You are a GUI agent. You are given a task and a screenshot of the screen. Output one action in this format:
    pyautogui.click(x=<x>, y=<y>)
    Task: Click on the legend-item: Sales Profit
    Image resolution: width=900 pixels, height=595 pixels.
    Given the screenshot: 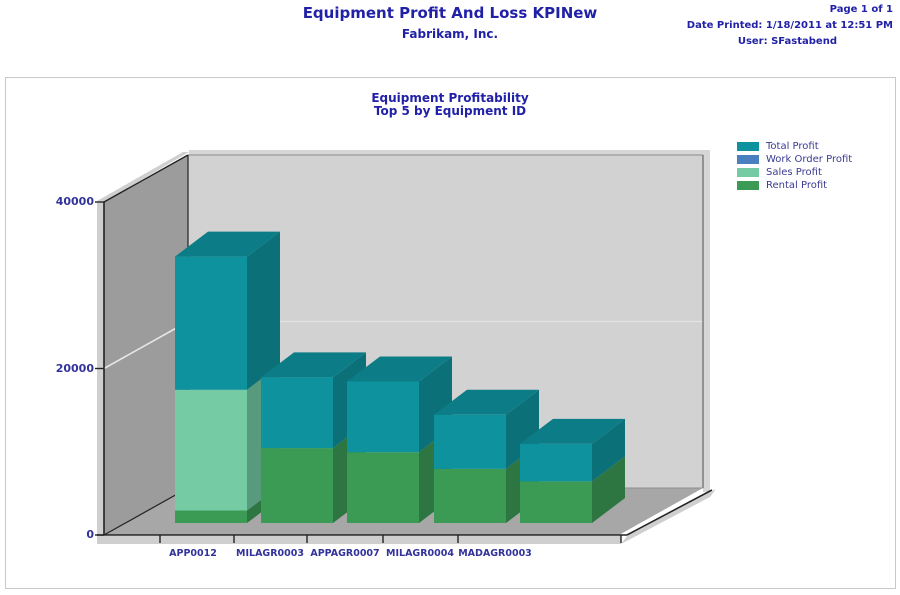 What is the action you would take?
    pyautogui.click(x=794, y=172)
    